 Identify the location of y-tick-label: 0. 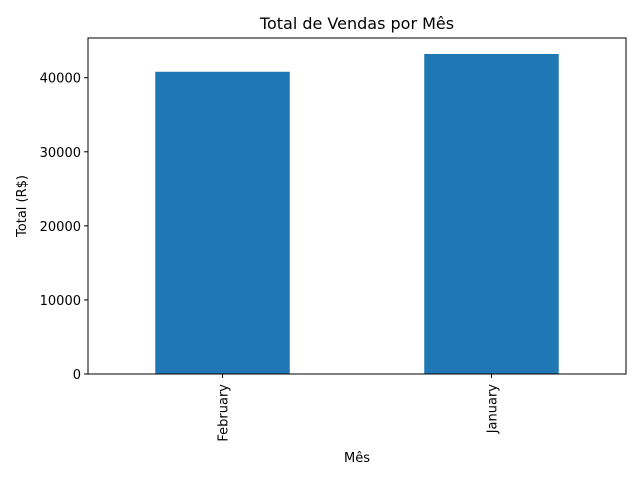
(77, 375).